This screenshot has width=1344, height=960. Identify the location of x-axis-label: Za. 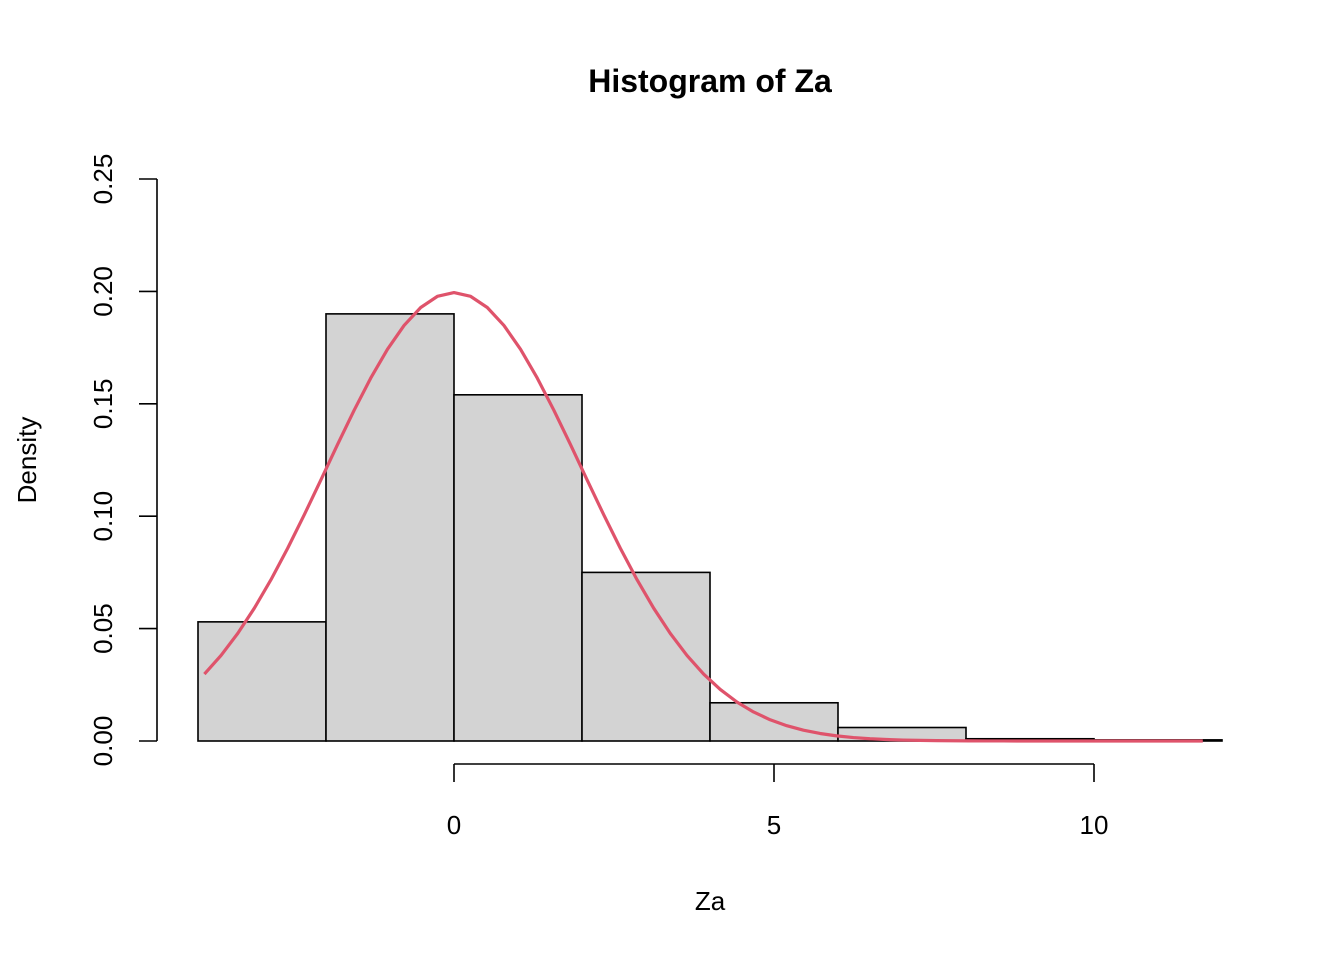
(710, 901).